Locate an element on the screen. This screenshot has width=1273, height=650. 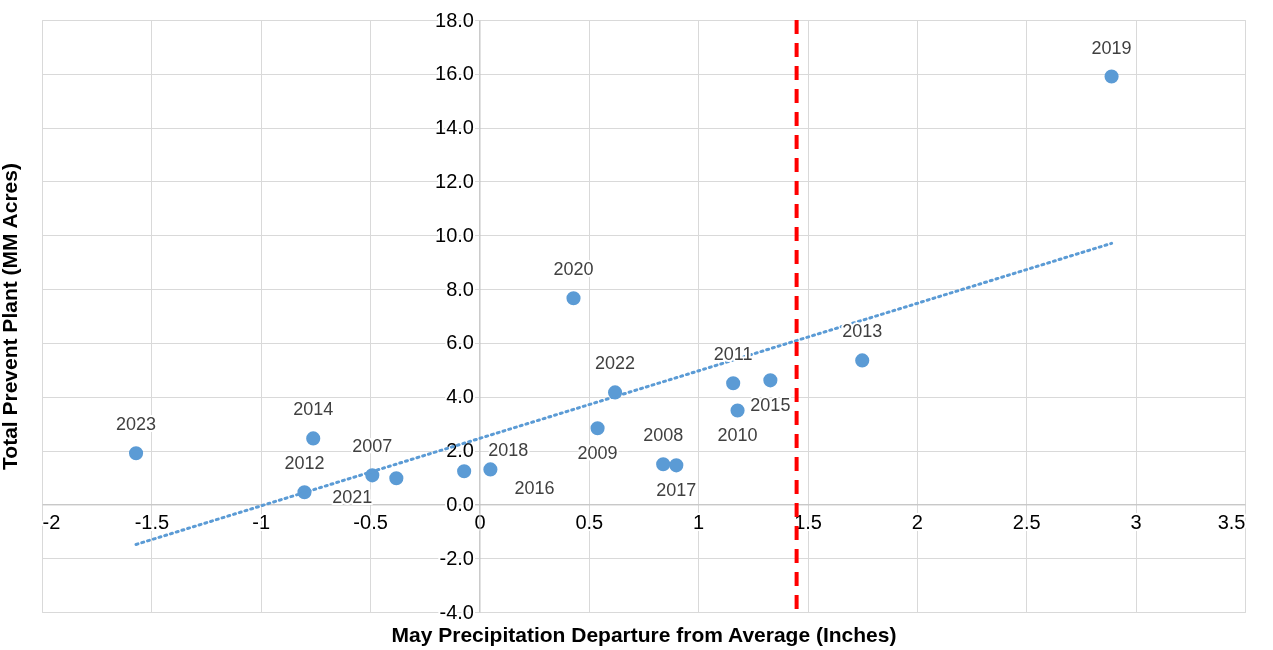
y-tick-label: 10.0 is located at coordinates (454, 234).